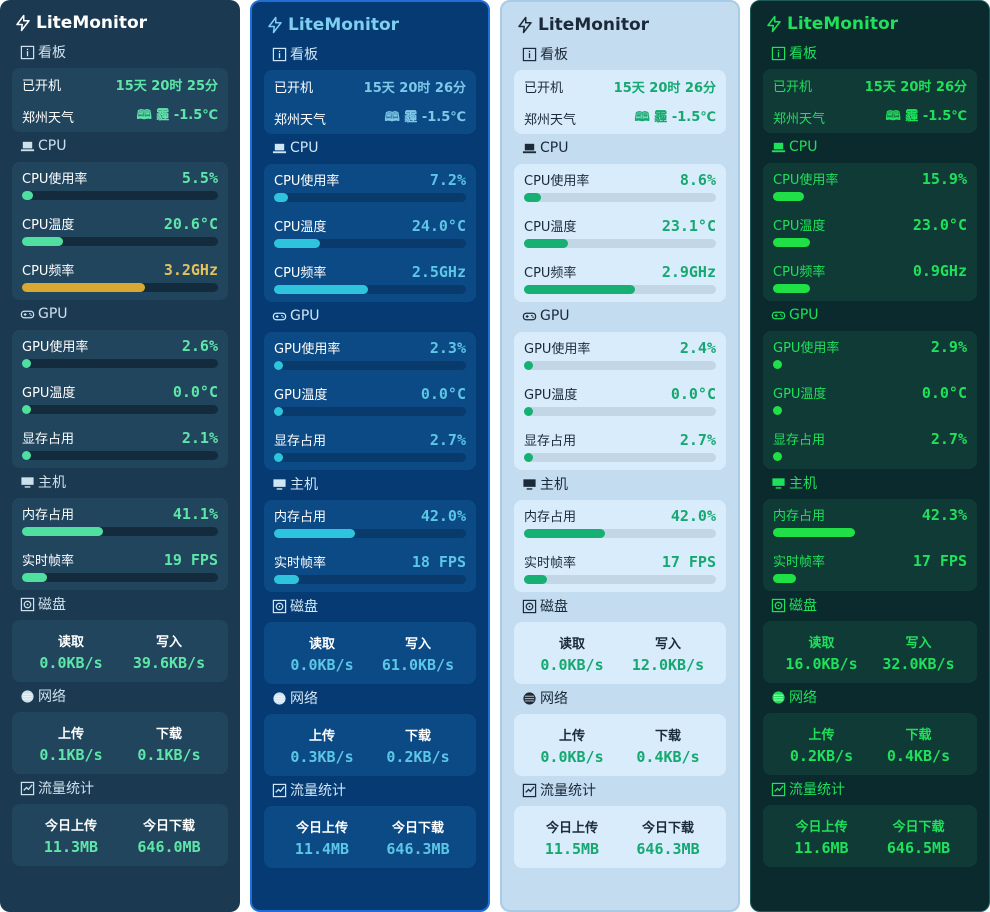 This screenshot has height=912, width=990. Describe the element at coordinates (620, 698) in the screenshot. I see `section-network: 网络` at that location.